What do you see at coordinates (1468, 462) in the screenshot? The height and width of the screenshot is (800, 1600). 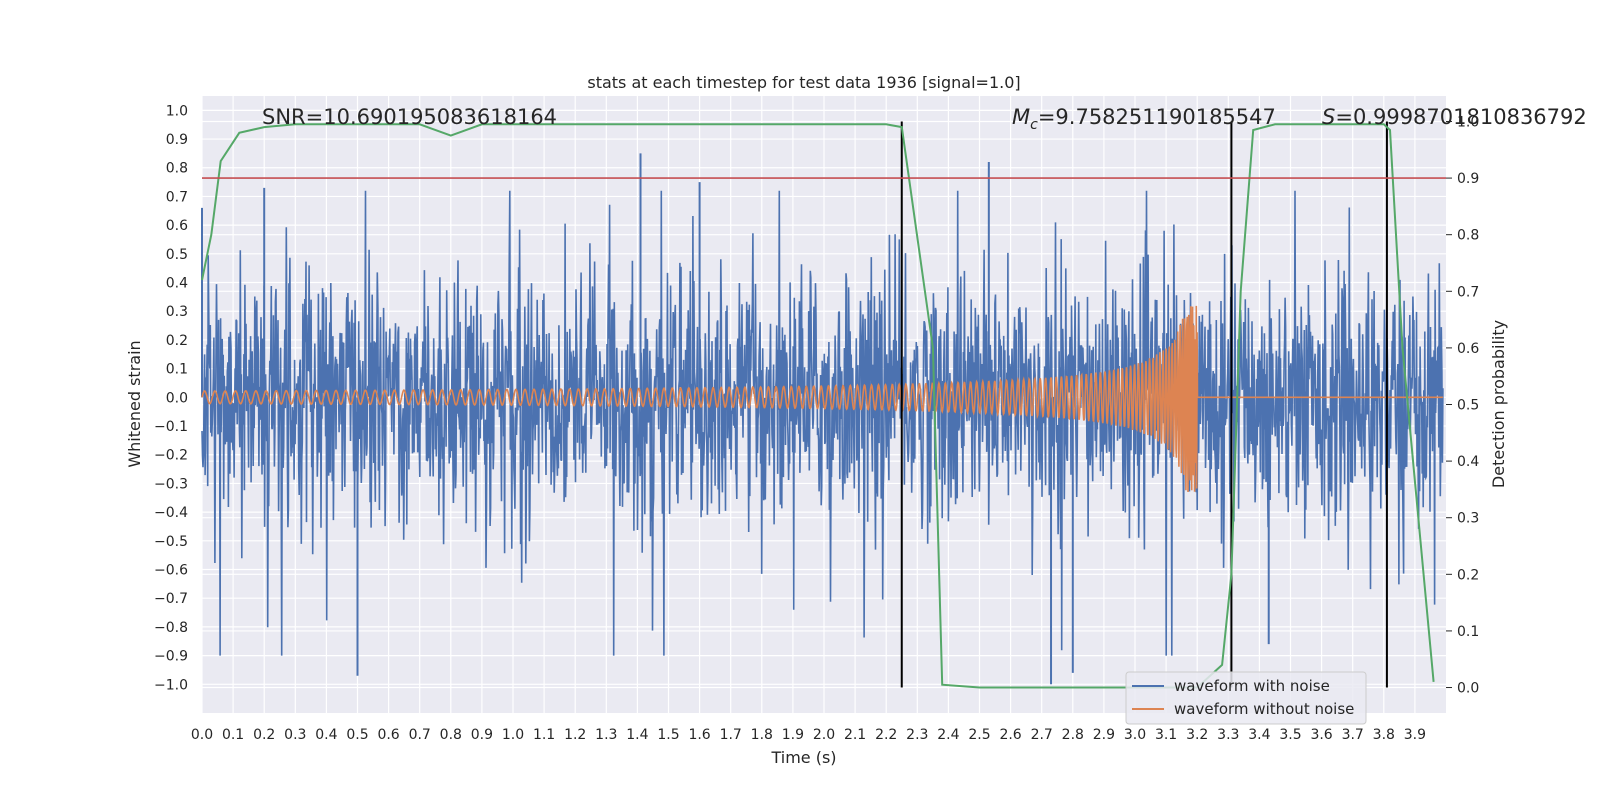 I see `y2-tick-label: 0.4` at bounding box center [1468, 462].